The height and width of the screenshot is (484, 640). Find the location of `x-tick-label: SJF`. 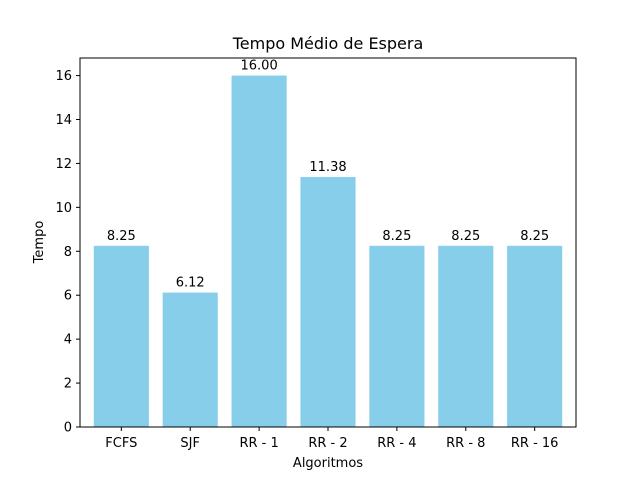

x-tick-label: SJF is located at coordinates (190, 443).